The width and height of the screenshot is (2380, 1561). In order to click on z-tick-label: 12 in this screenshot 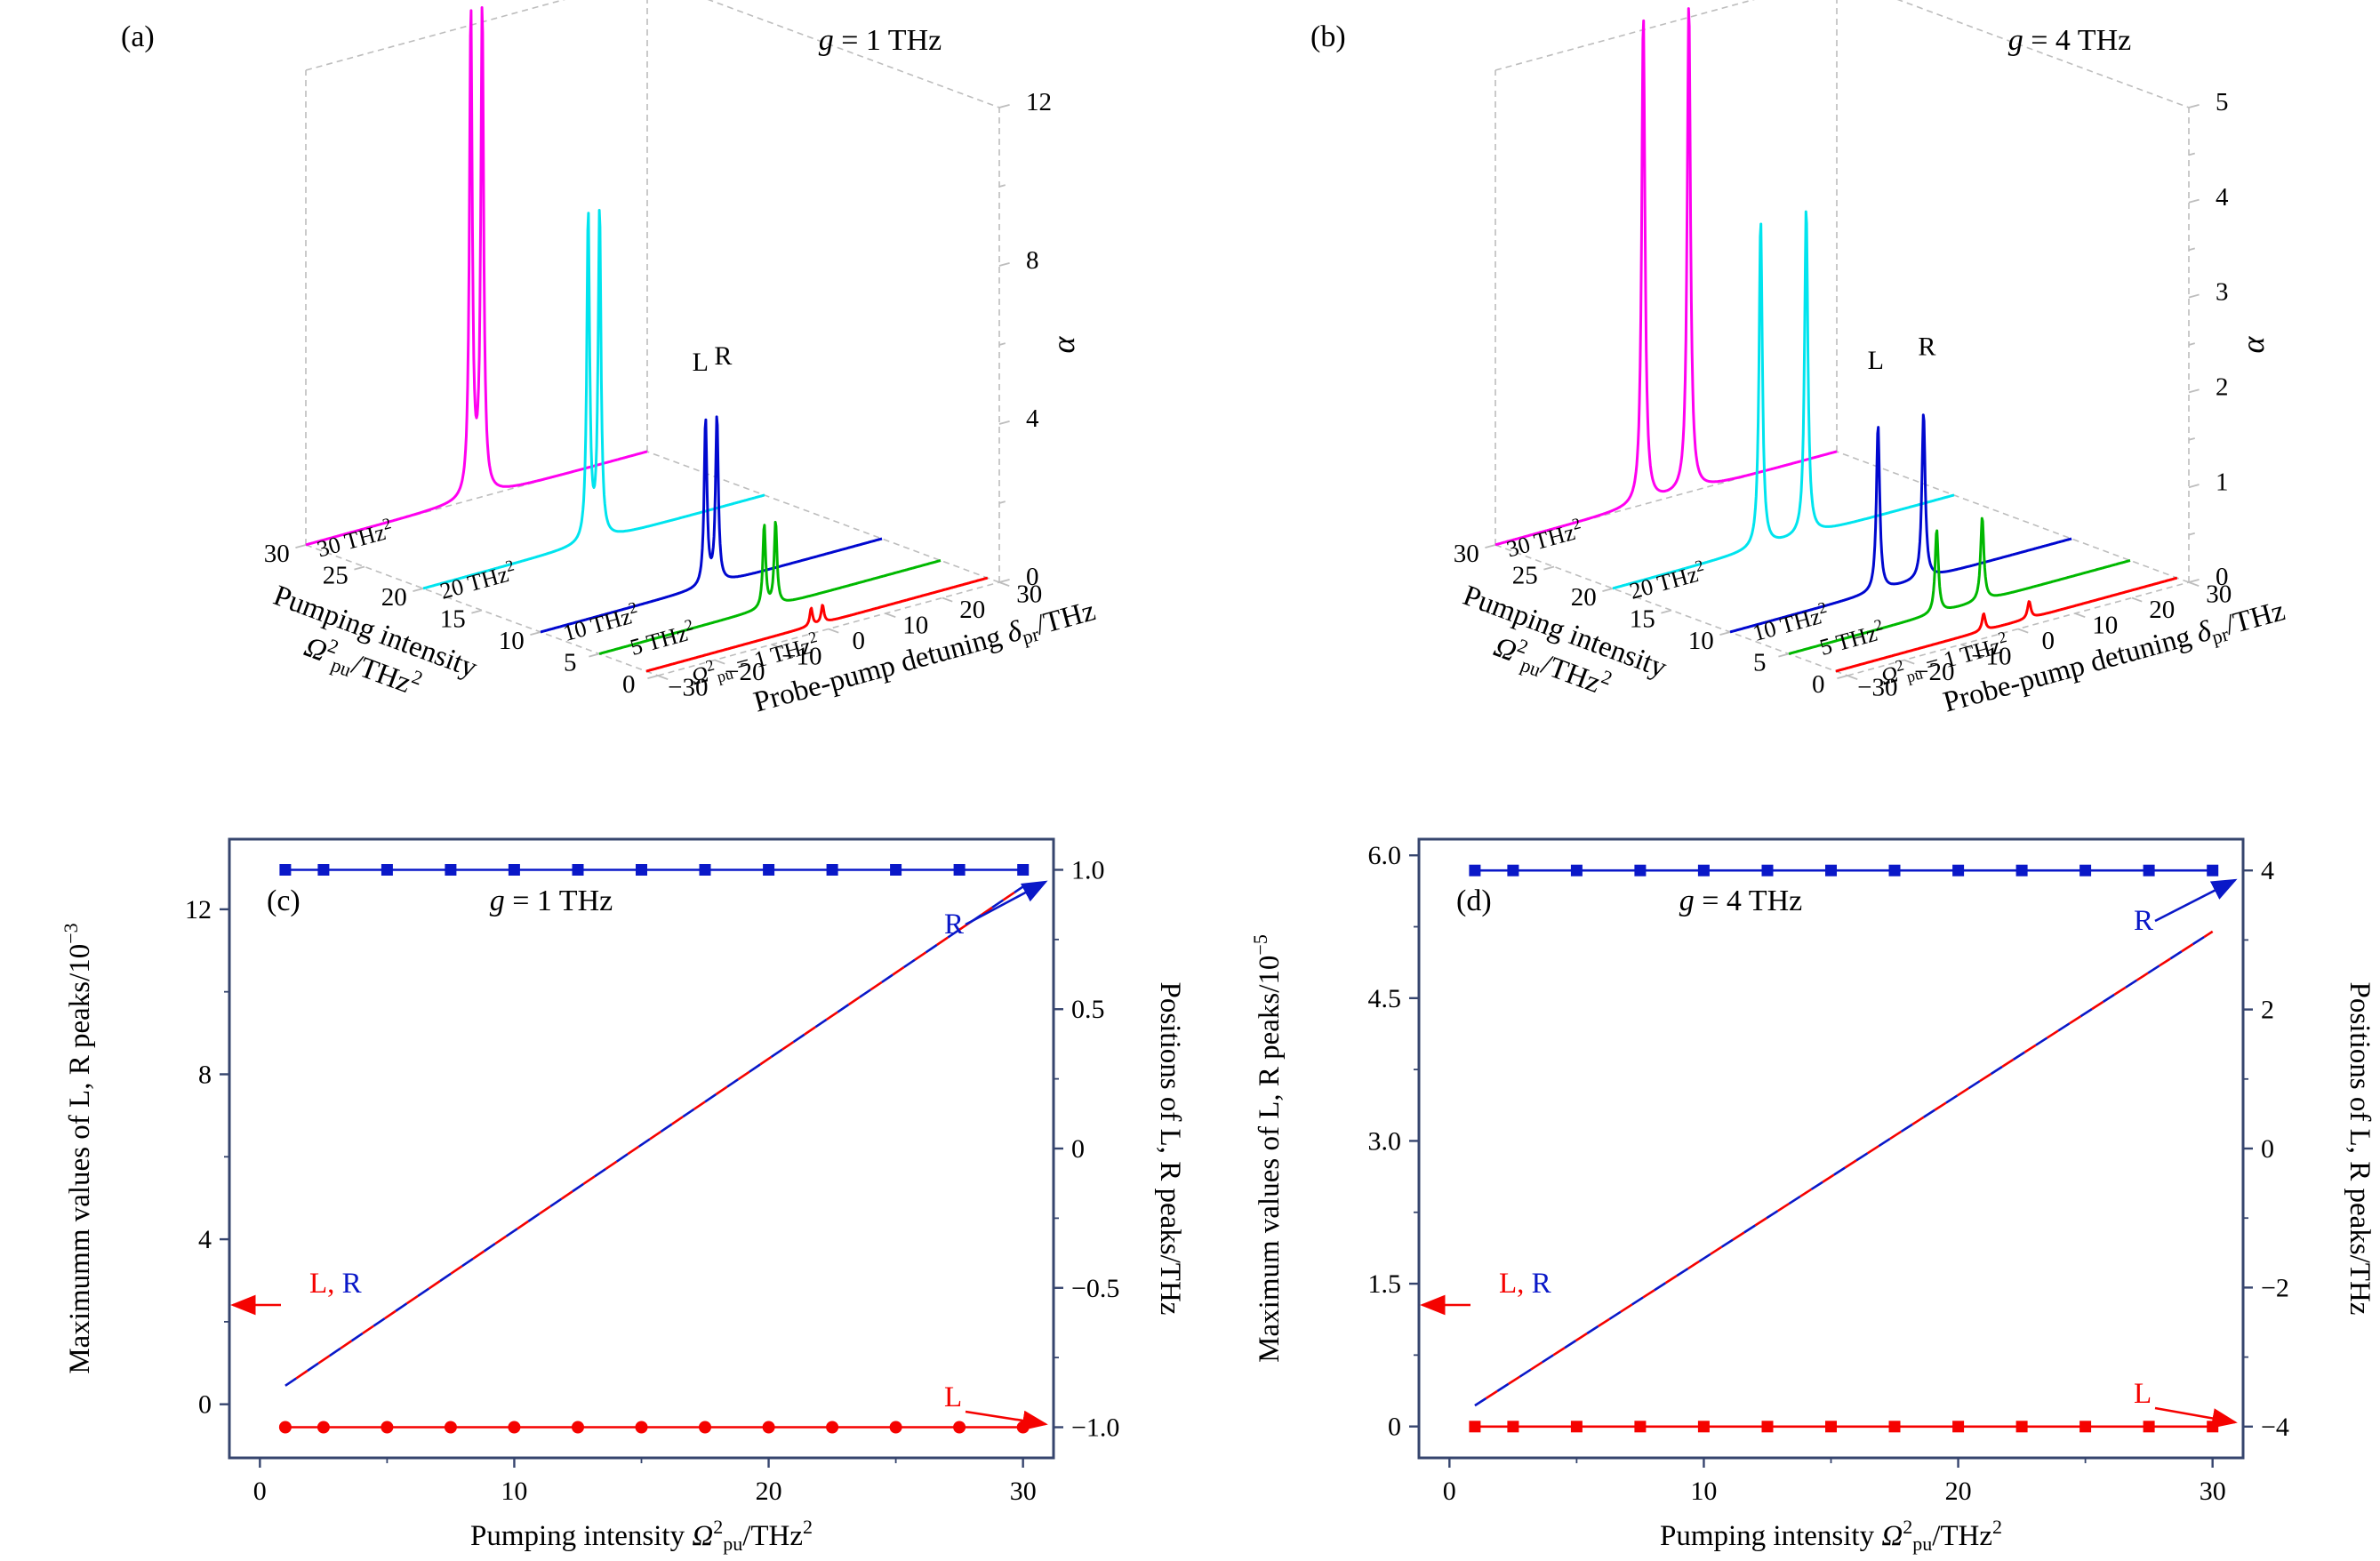, I will do `click(1039, 102)`.